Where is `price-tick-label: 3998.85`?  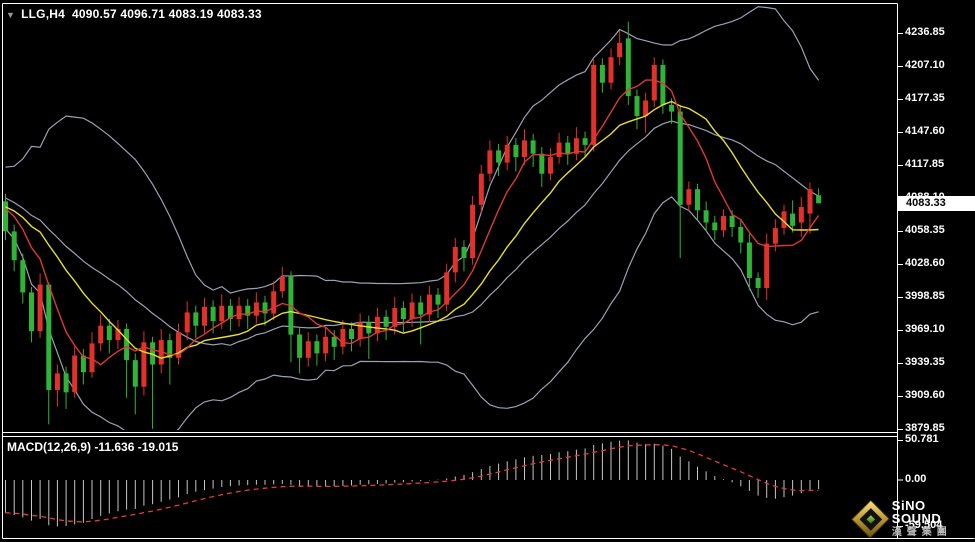 price-tick-label: 3998.85 is located at coordinates (925, 296).